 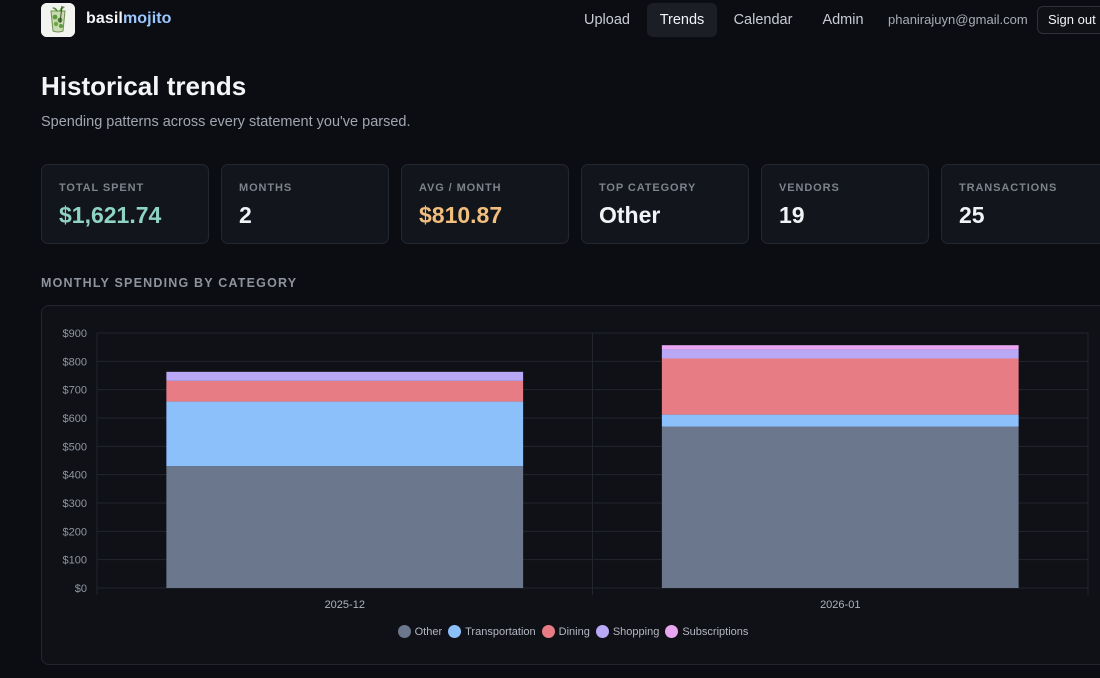 What do you see at coordinates (1068, 20) in the screenshot?
I see `sign-out-button: Sign out` at bounding box center [1068, 20].